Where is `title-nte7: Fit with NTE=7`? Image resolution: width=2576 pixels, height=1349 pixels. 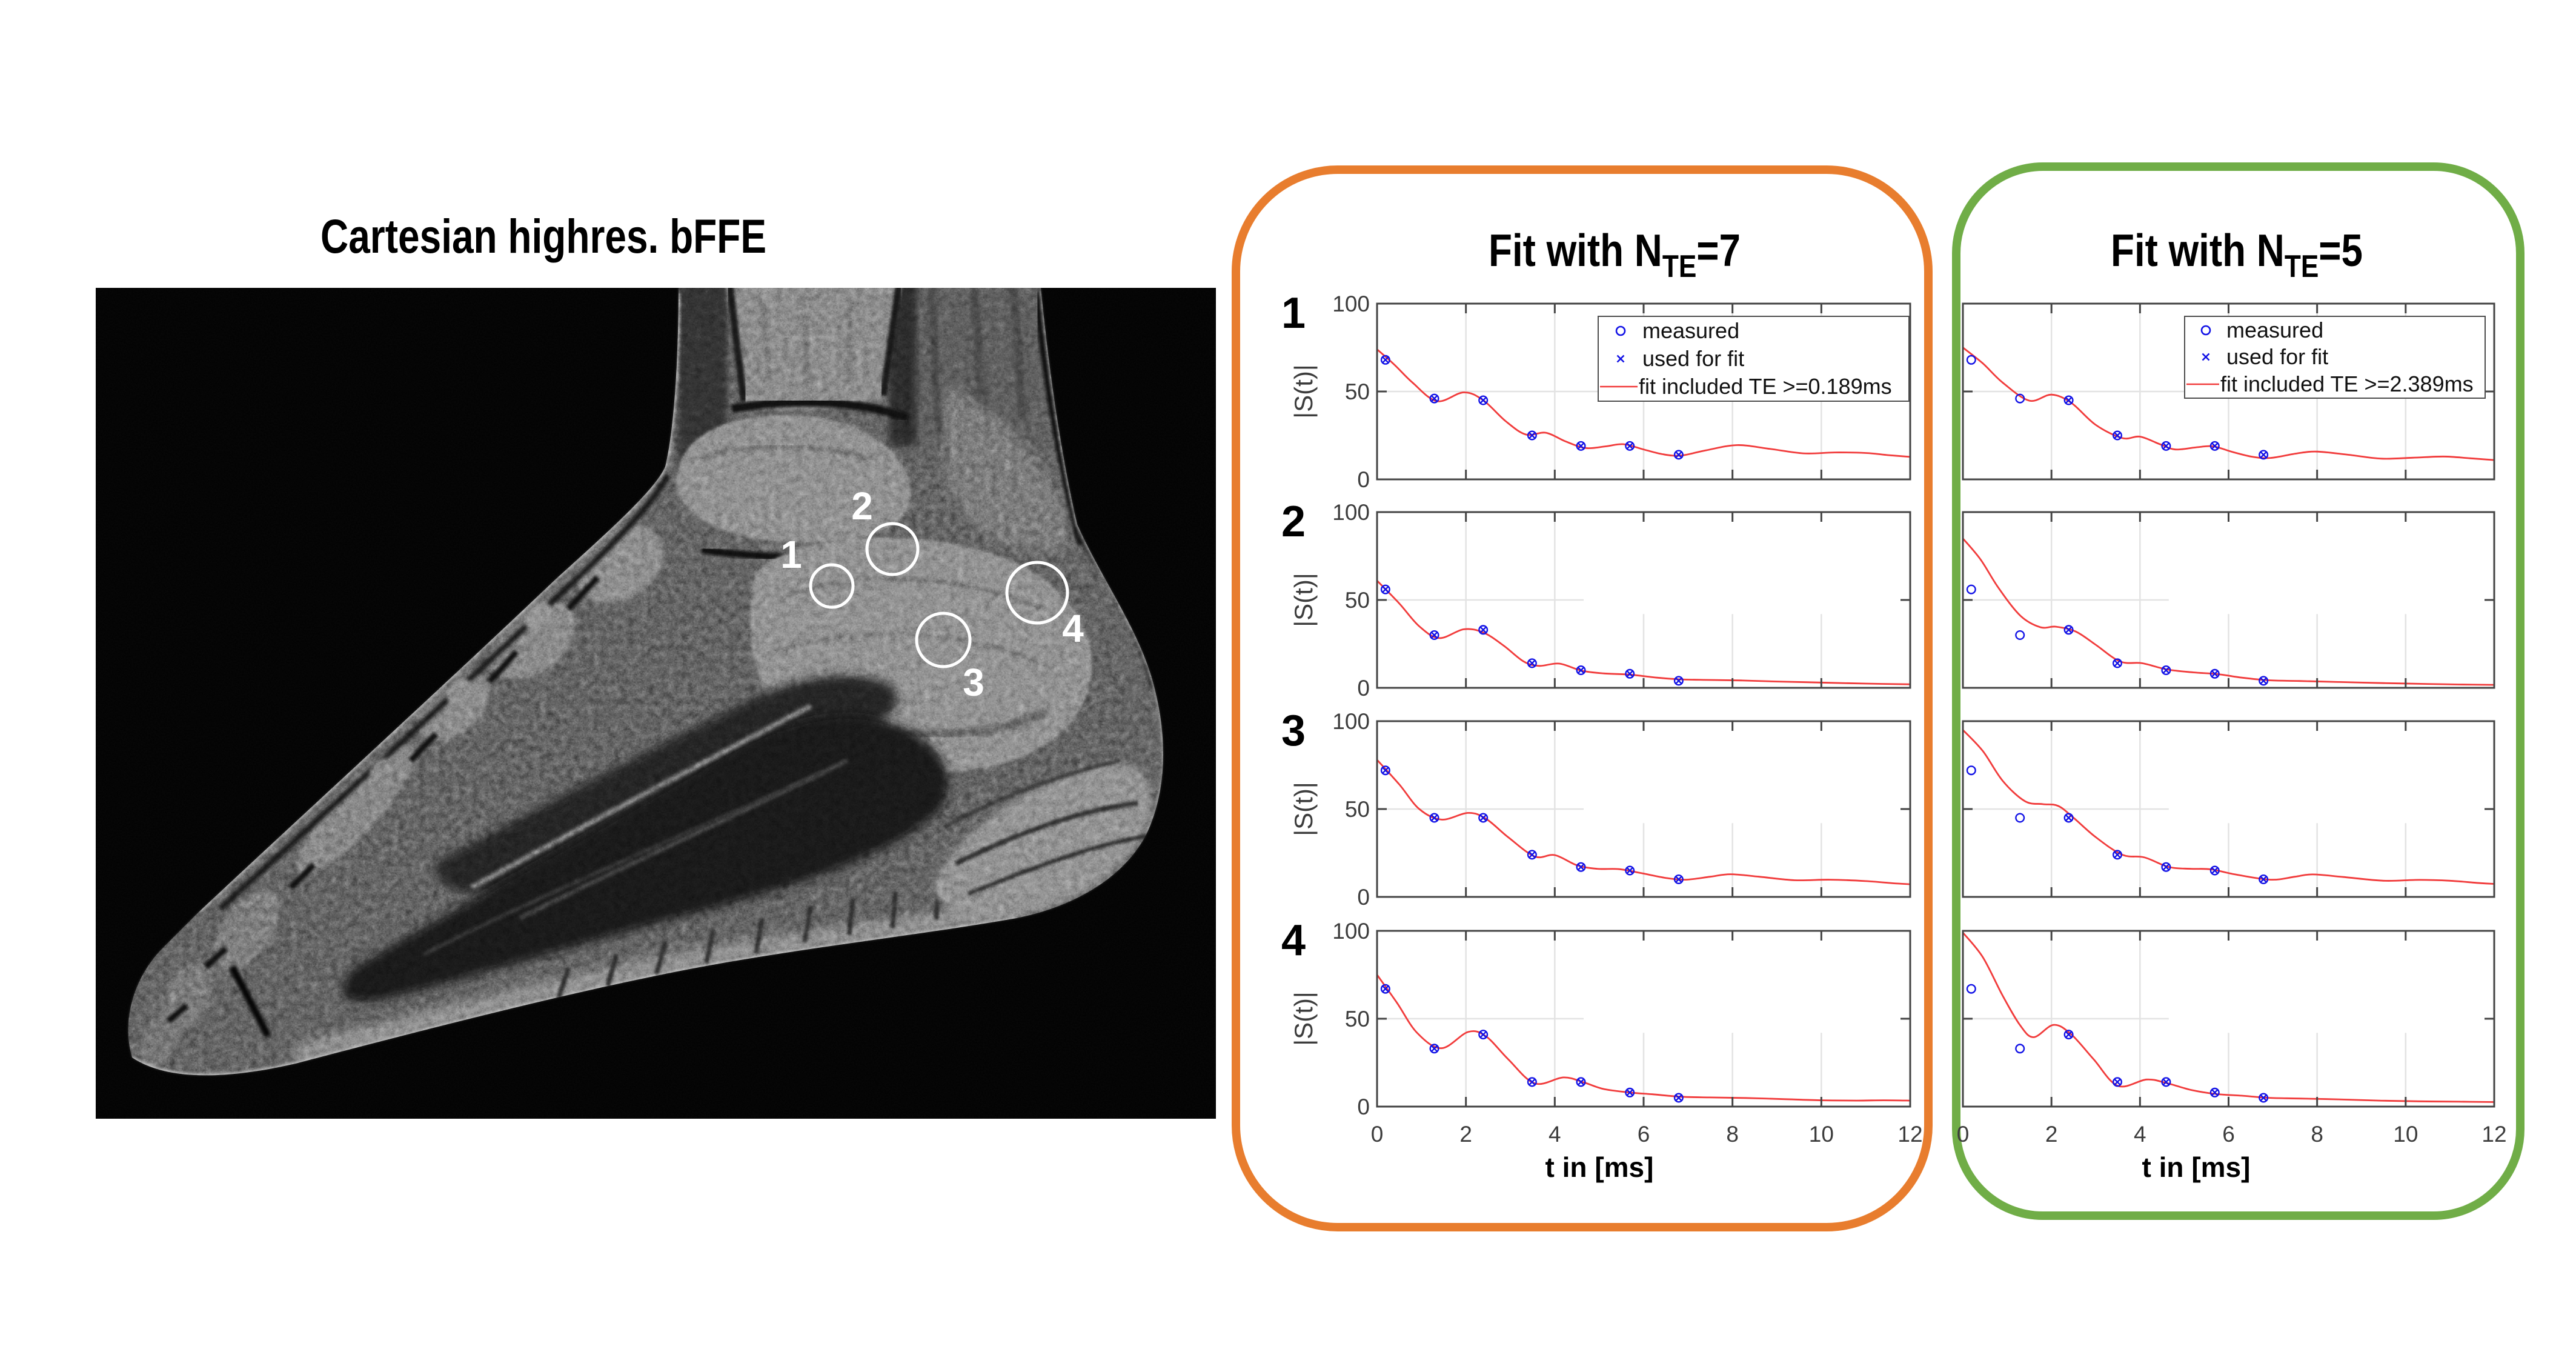 title-nte7: Fit with NTE=7 is located at coordinates (1615, 254).